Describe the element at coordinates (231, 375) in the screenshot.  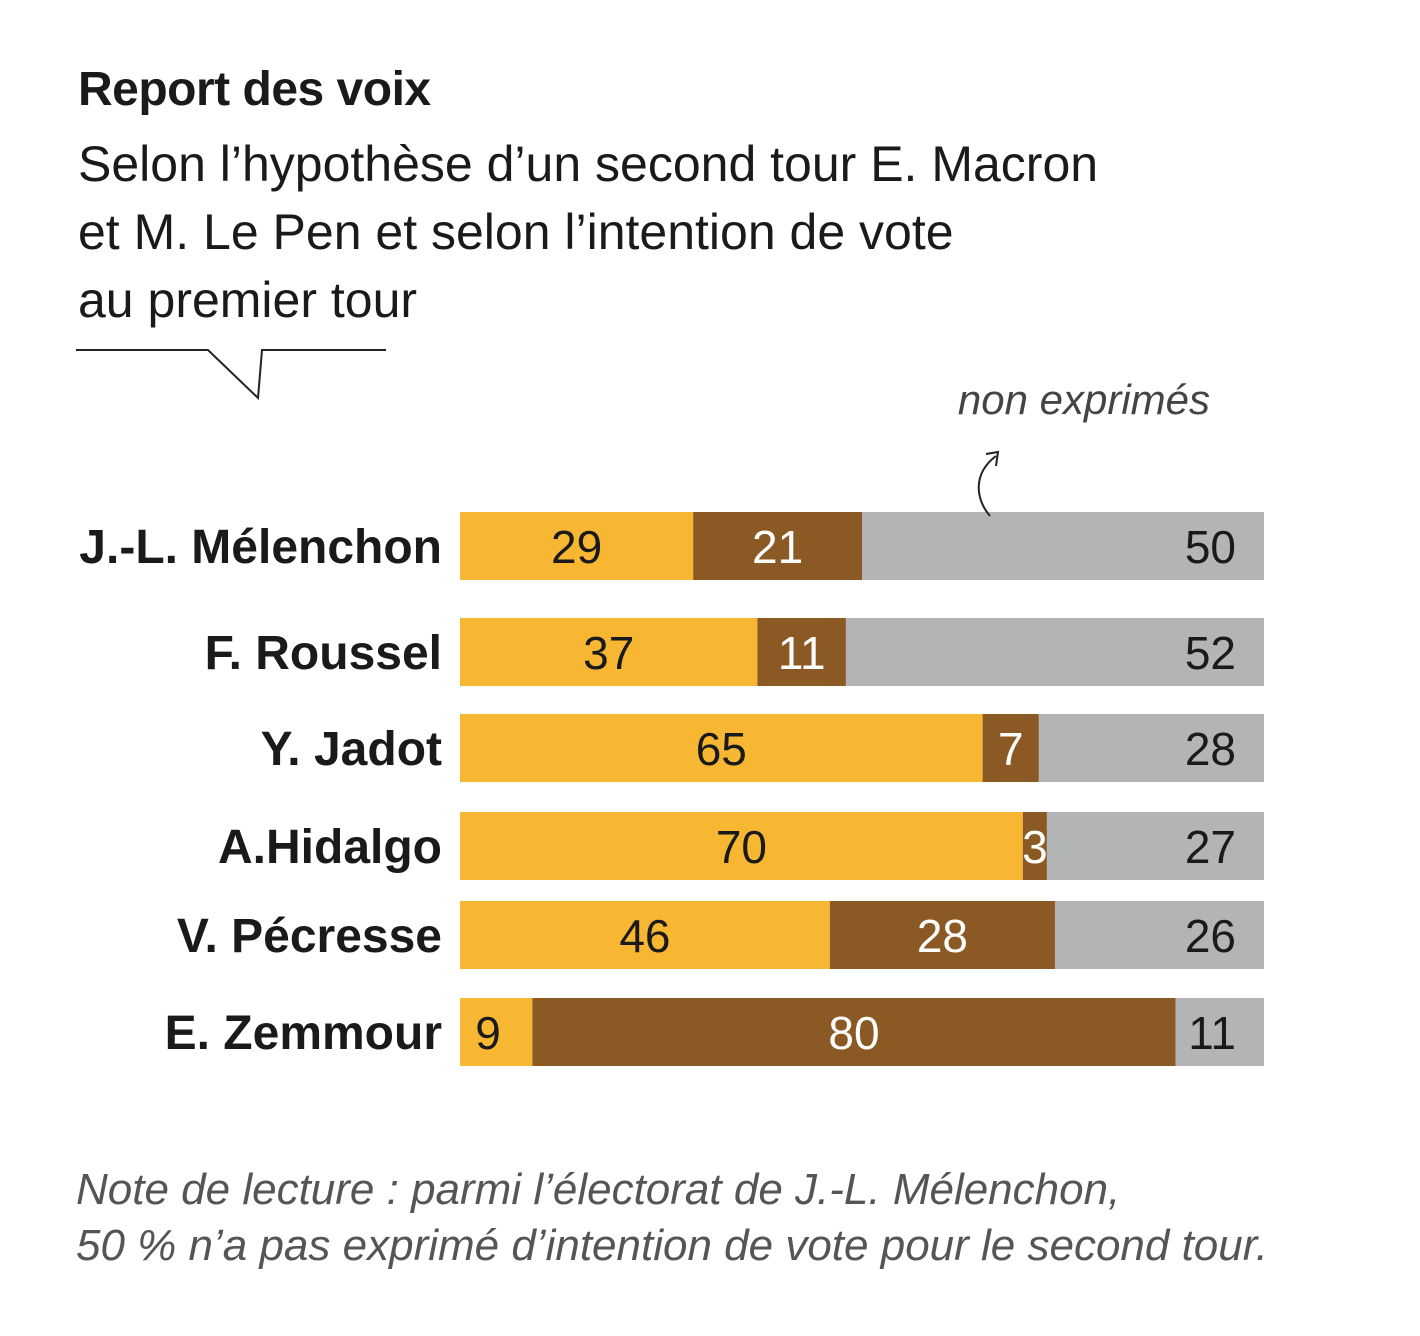
I see `speech-pointer-decoration` at that location.